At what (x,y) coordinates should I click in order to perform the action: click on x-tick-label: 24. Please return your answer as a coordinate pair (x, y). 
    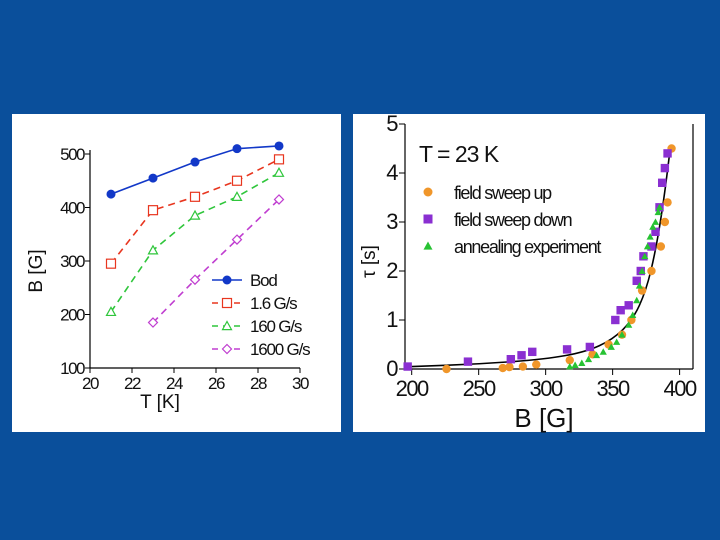
    Looking at the image, I should click on (174, 383).